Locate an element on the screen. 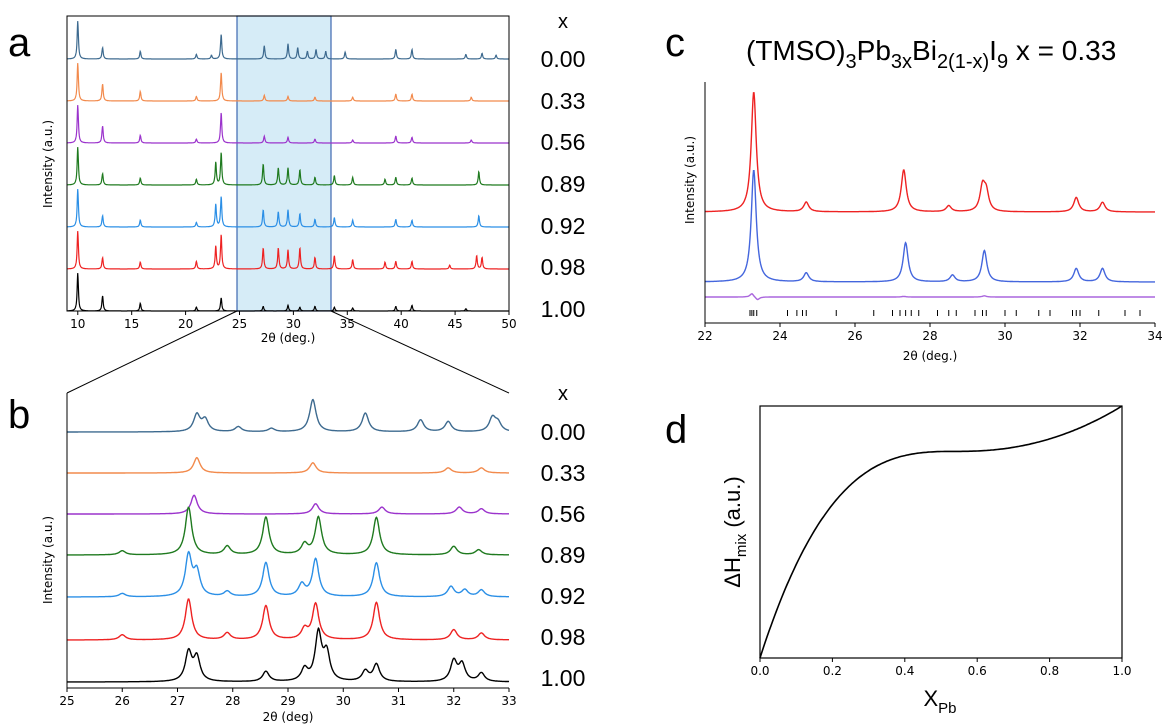 The image size is (1165, 727). panel-c-traces is located at coordinates (929, 204).